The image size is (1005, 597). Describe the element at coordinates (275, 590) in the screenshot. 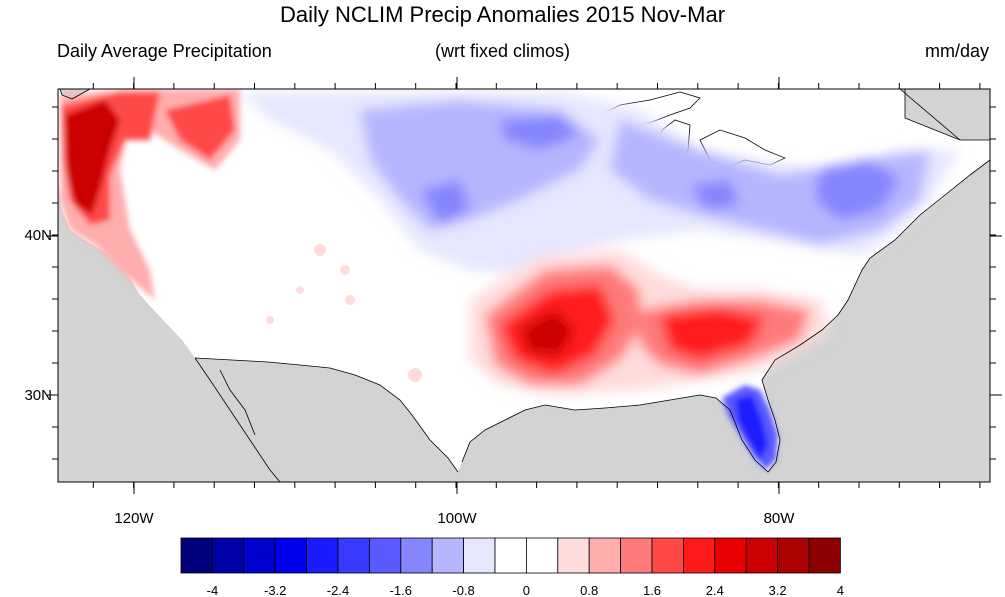

I see `colorbar-tick-label: -3.2` at that location.